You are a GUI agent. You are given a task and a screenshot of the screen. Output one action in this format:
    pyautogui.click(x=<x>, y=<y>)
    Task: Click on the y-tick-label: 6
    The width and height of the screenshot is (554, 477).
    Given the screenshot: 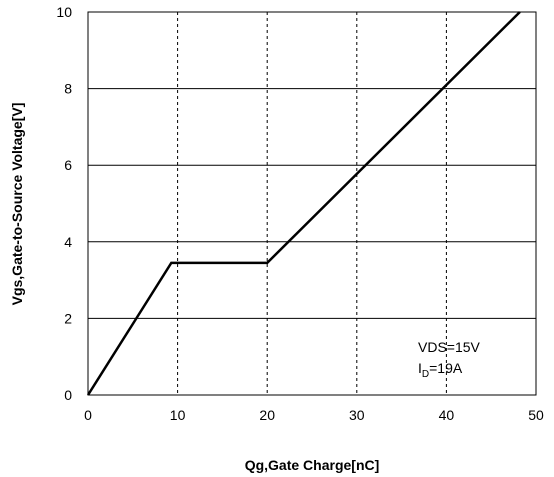 What is the action you would take?
    pyautogui.click(x=68, y=165)
    